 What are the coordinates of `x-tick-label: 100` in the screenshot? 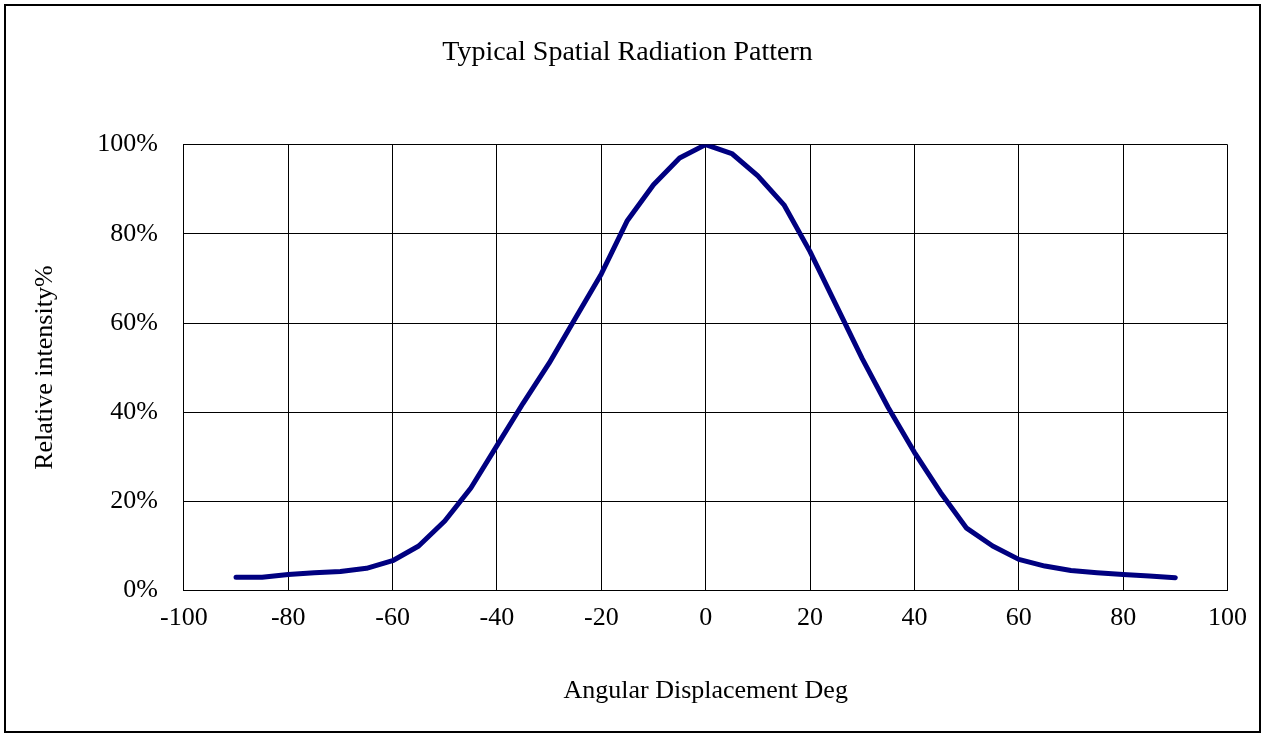 It's located at (1227, 617).